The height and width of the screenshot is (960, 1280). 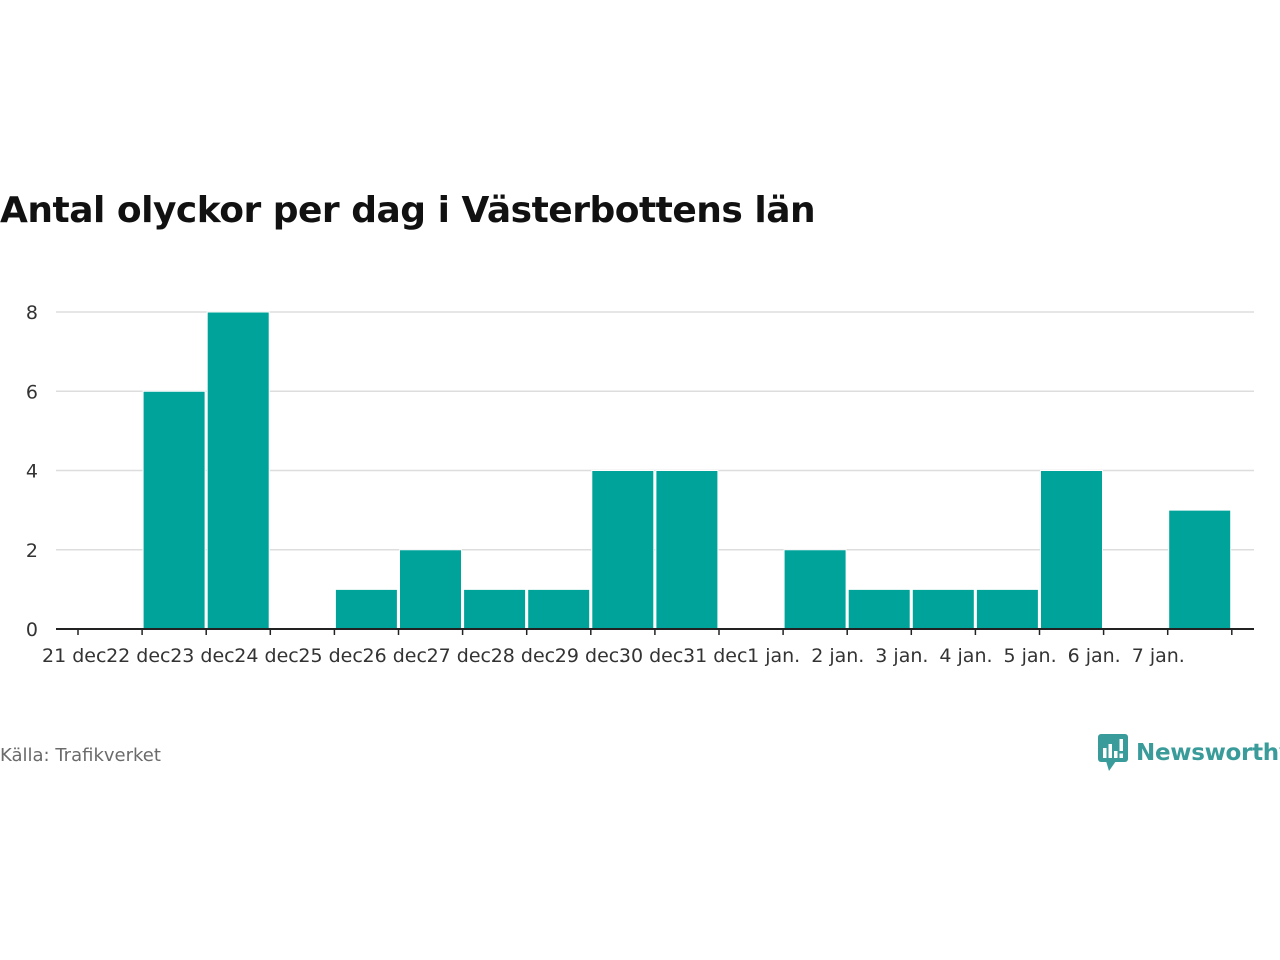 I want to click on newsworthy-logo-icon, so click(x=1113, y=752).